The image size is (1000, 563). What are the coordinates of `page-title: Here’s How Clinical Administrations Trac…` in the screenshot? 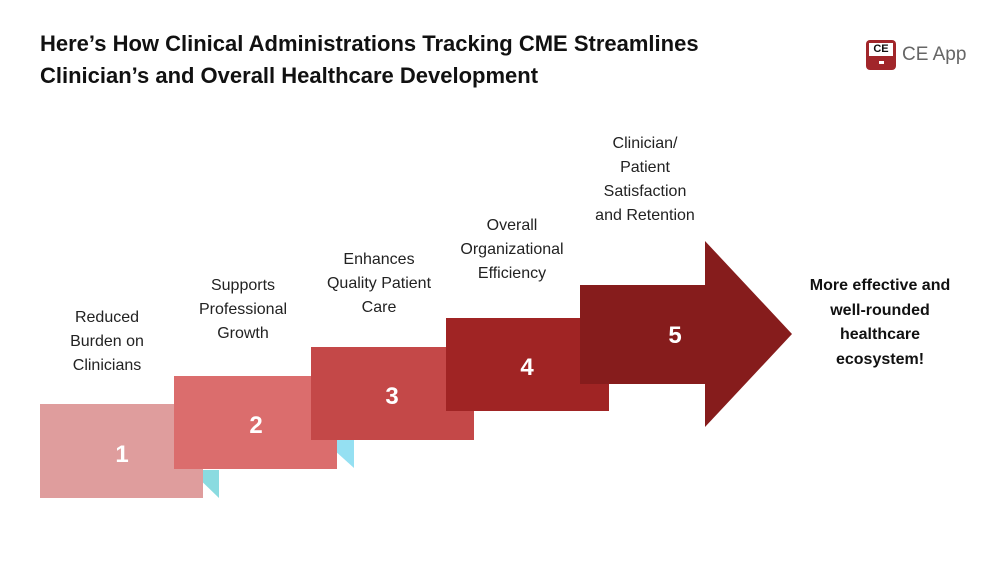 It's located at (369, 59).